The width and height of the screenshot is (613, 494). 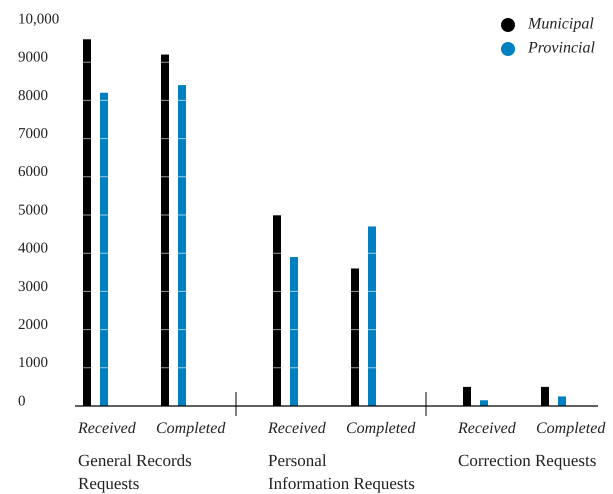 What do you see at coordinates (561, 48) in the screenshot?
I see `legend-label: Provincial` at bounding box center [561, 48].